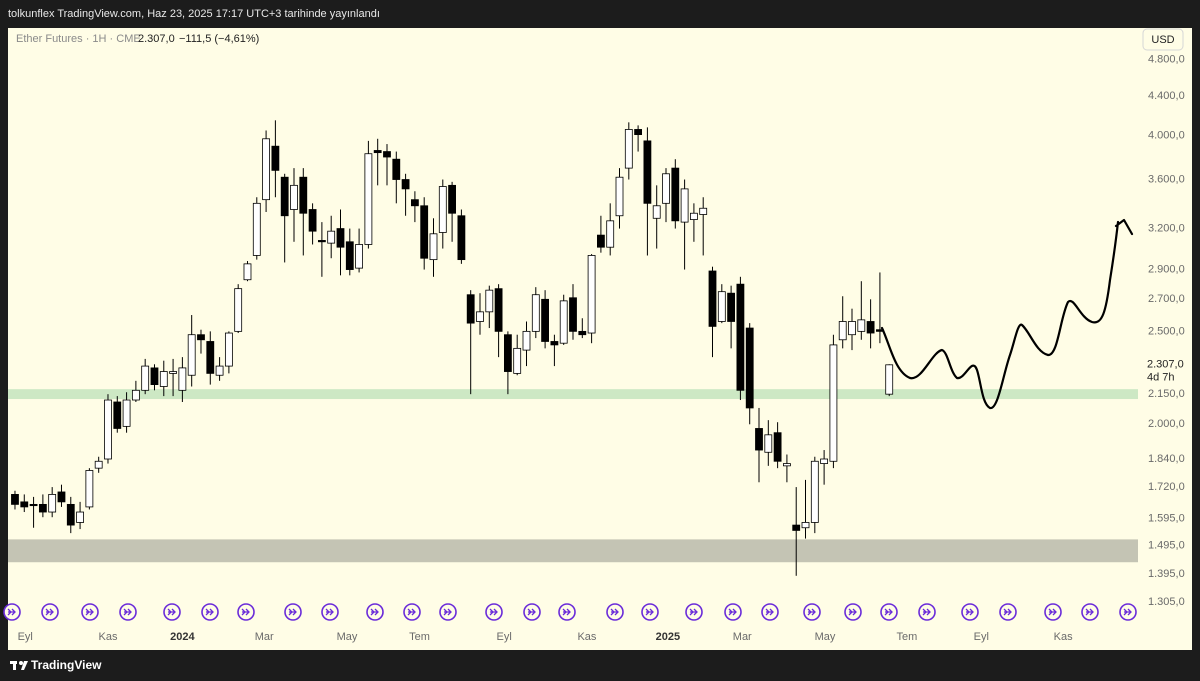 The width and height of the screenshot is (1200, 681). I want to click on forecast-sketch, so click(1007, 314).